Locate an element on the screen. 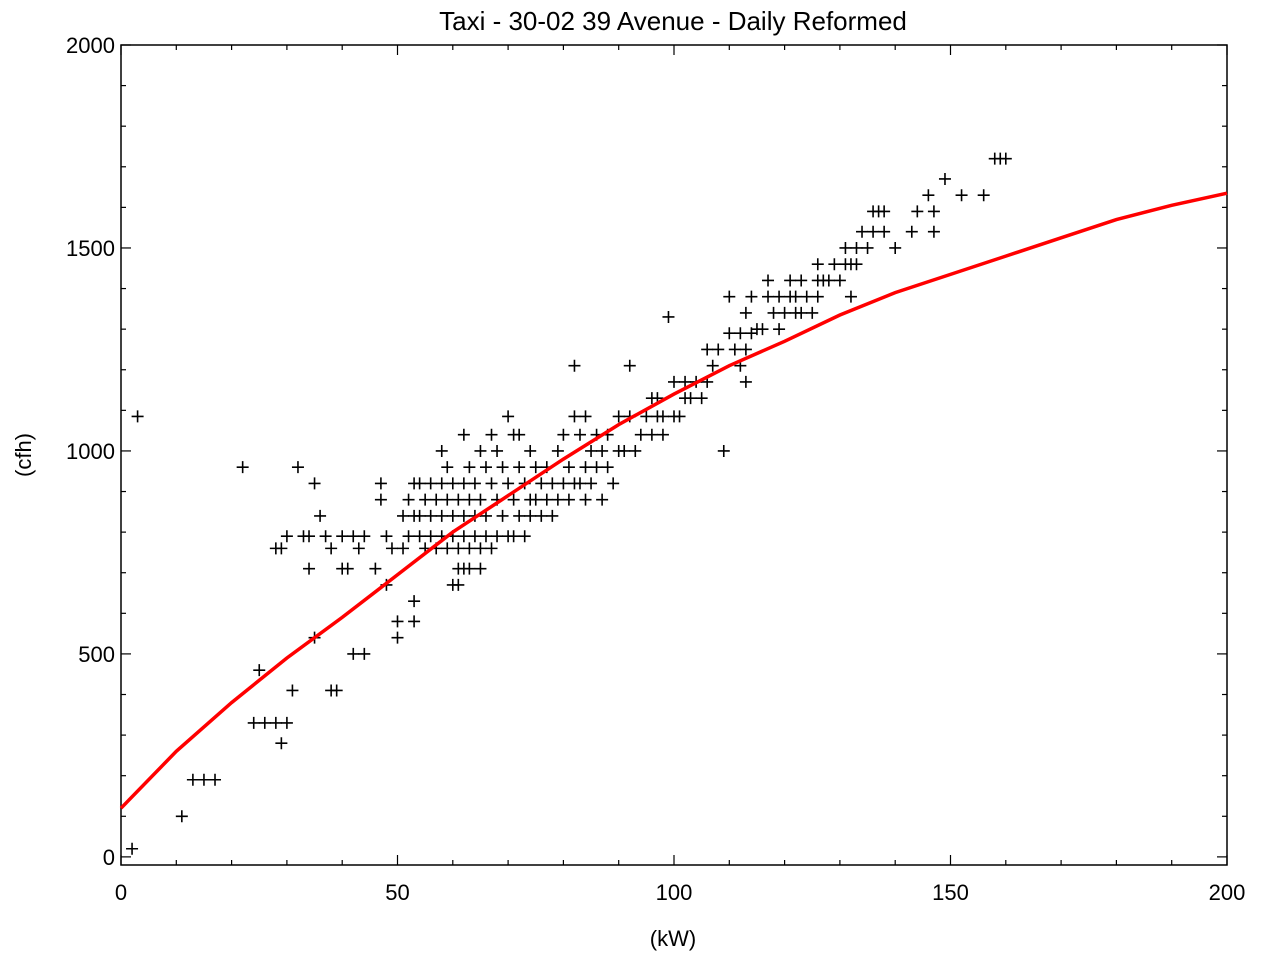 The width and height of the screenshot is (1262, 958). y-tick-label: 0 is located at coordinates (109, 857).